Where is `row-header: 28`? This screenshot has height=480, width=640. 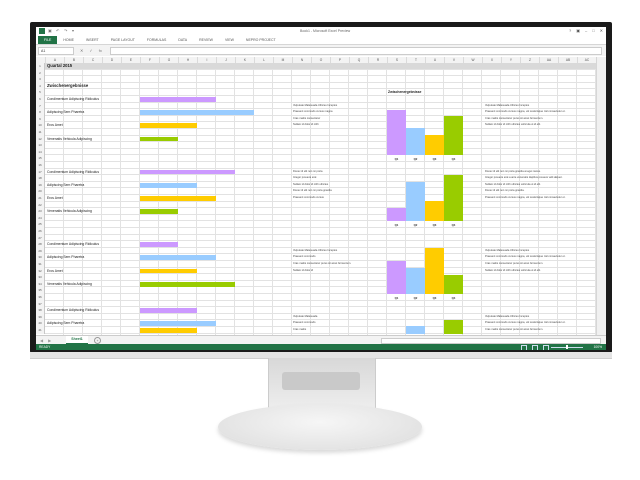
row-header: 28 is located at coordinates (40, 244).